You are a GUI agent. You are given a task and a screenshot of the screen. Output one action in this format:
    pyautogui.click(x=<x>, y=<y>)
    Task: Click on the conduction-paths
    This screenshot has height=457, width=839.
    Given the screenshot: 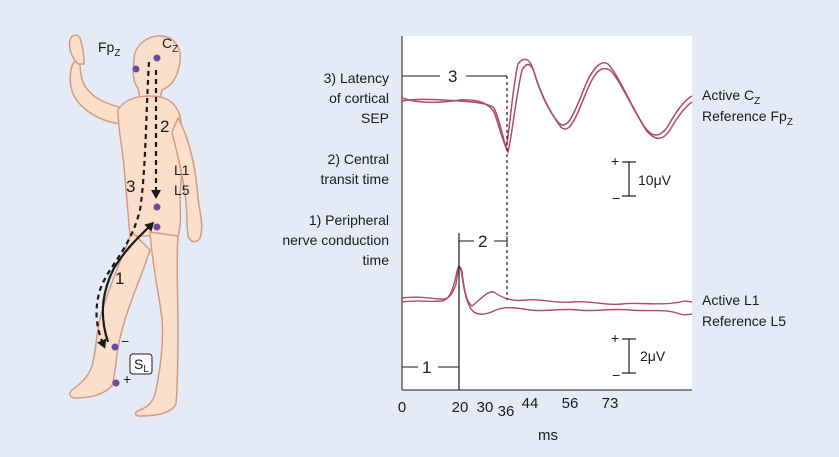 What is the action you would take?
    pyautogui.click(x=128, y=205)
    